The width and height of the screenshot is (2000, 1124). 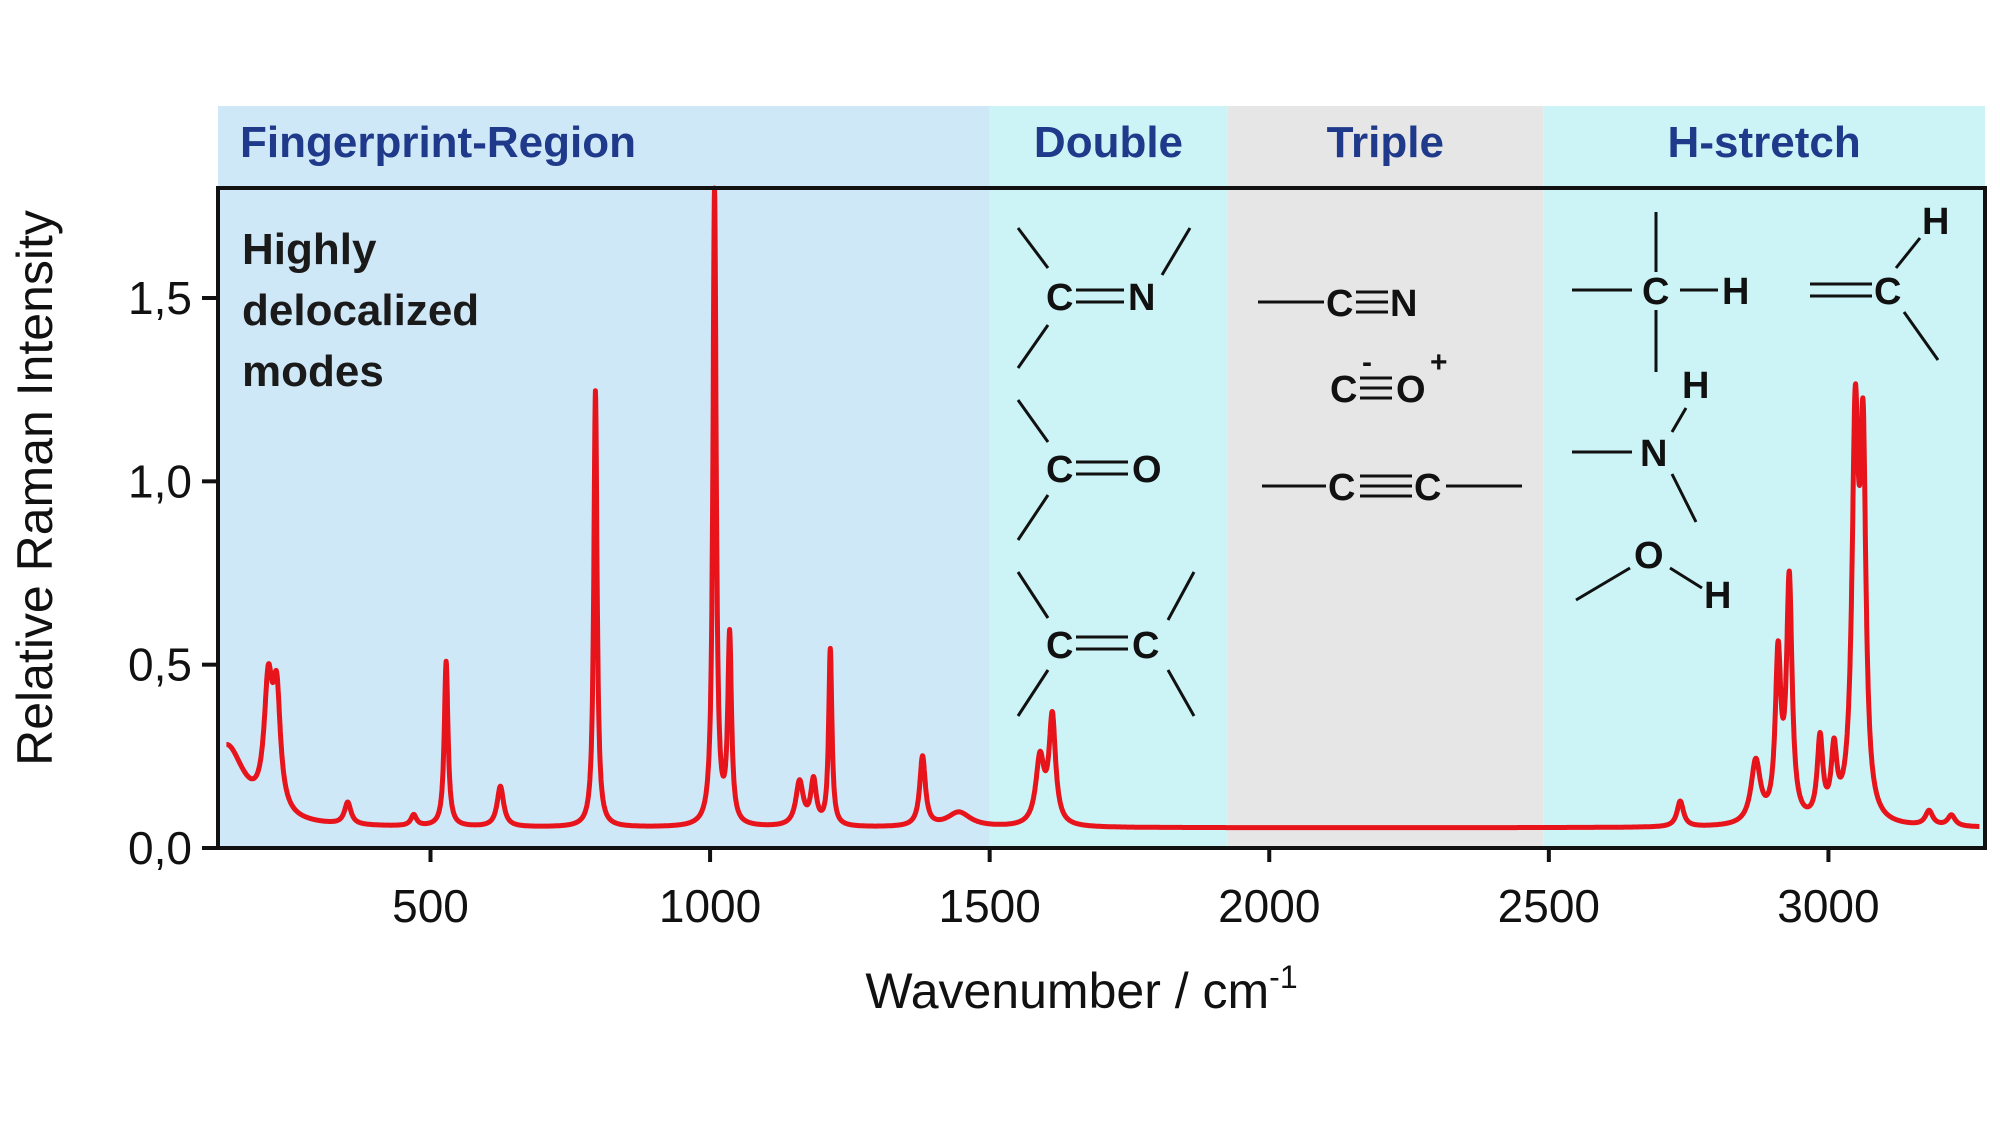 I want to click on double-bond-structures: C N C O C C, so click(x=1106, y=472).